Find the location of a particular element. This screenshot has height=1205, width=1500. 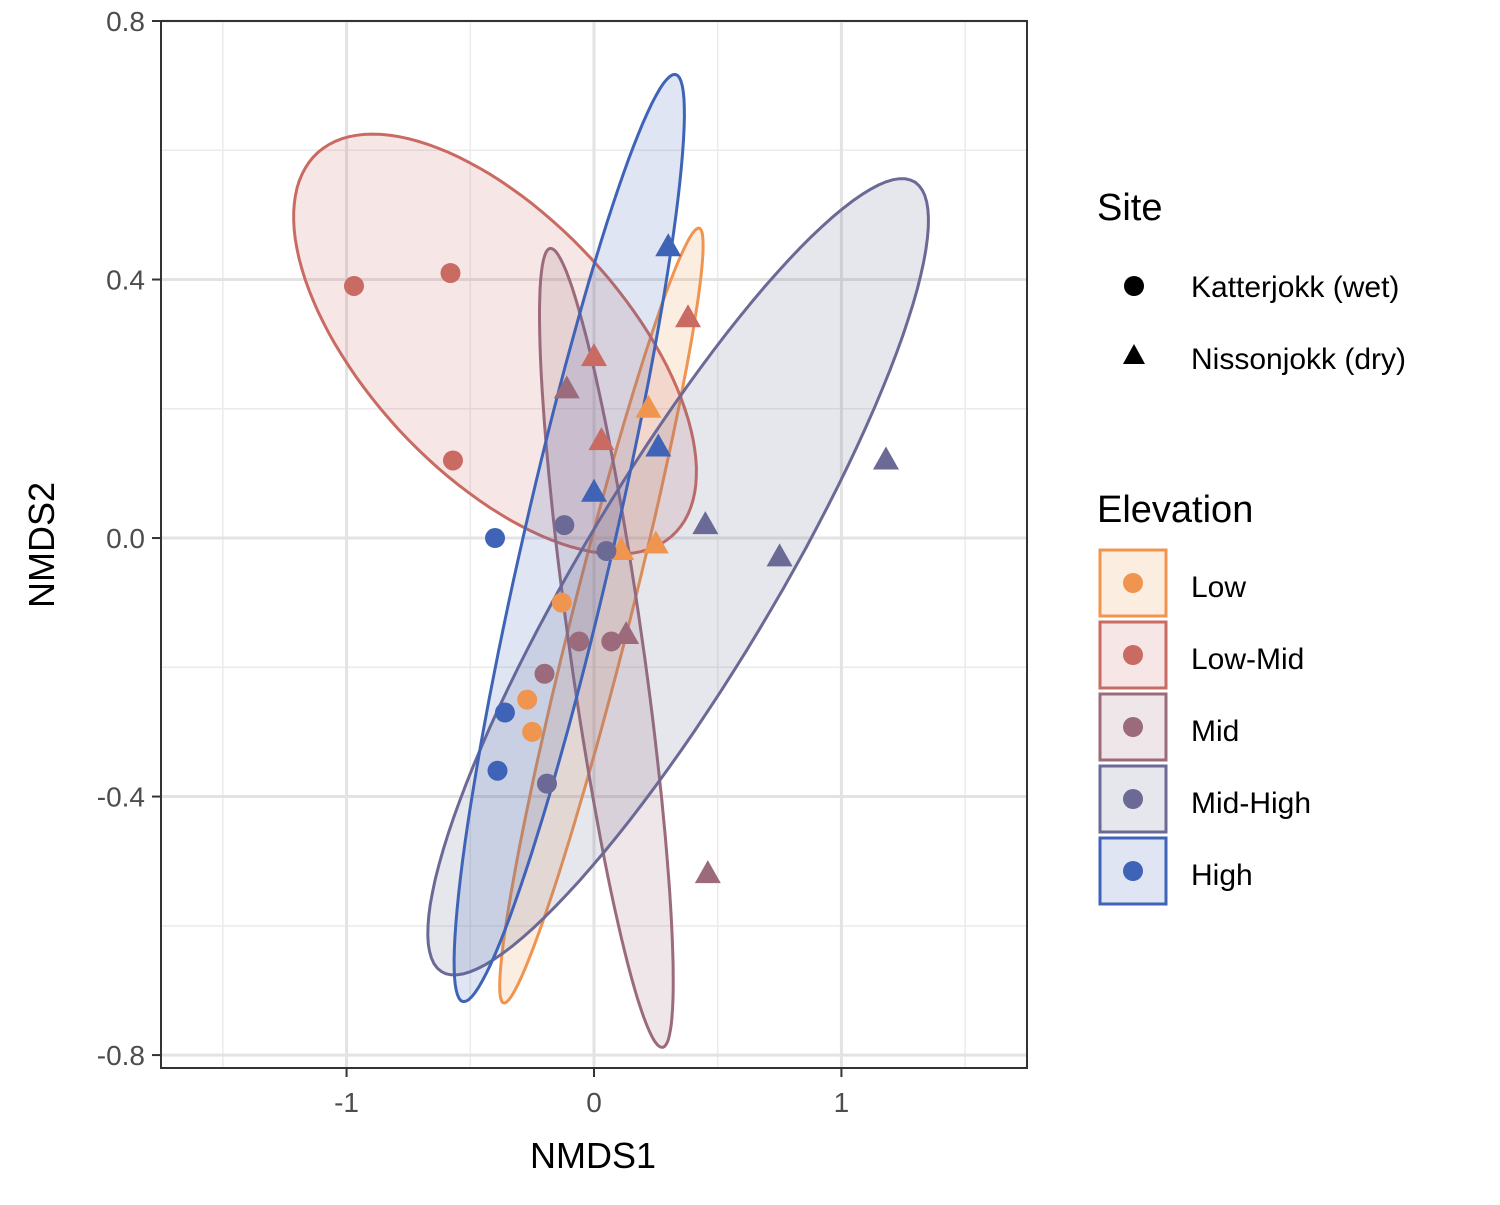

legend-key-low-mid is located at coordinates (1133, 655).